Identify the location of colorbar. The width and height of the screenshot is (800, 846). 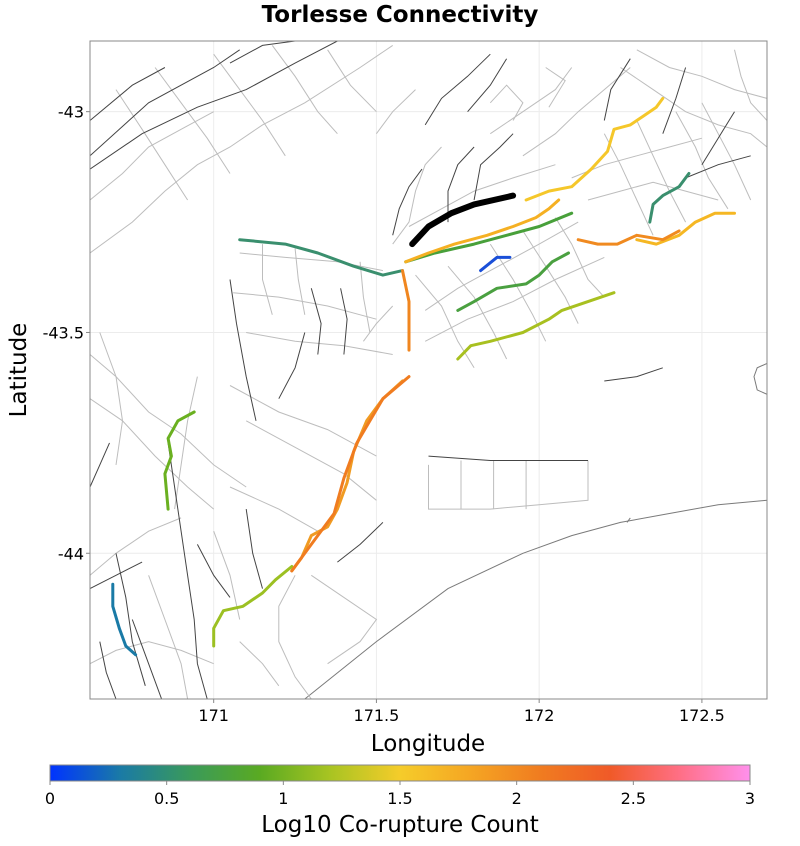
(400, 773).